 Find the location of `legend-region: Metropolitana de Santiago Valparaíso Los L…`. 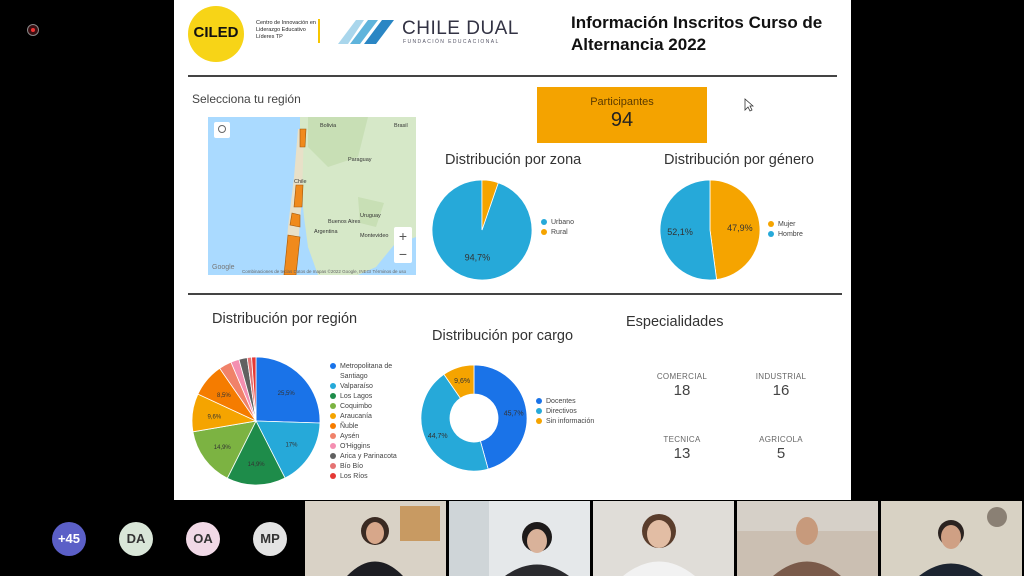

legend-region: Metropolitana de Santiago Valparaíso Los L… is located at coordinates (370, 422).